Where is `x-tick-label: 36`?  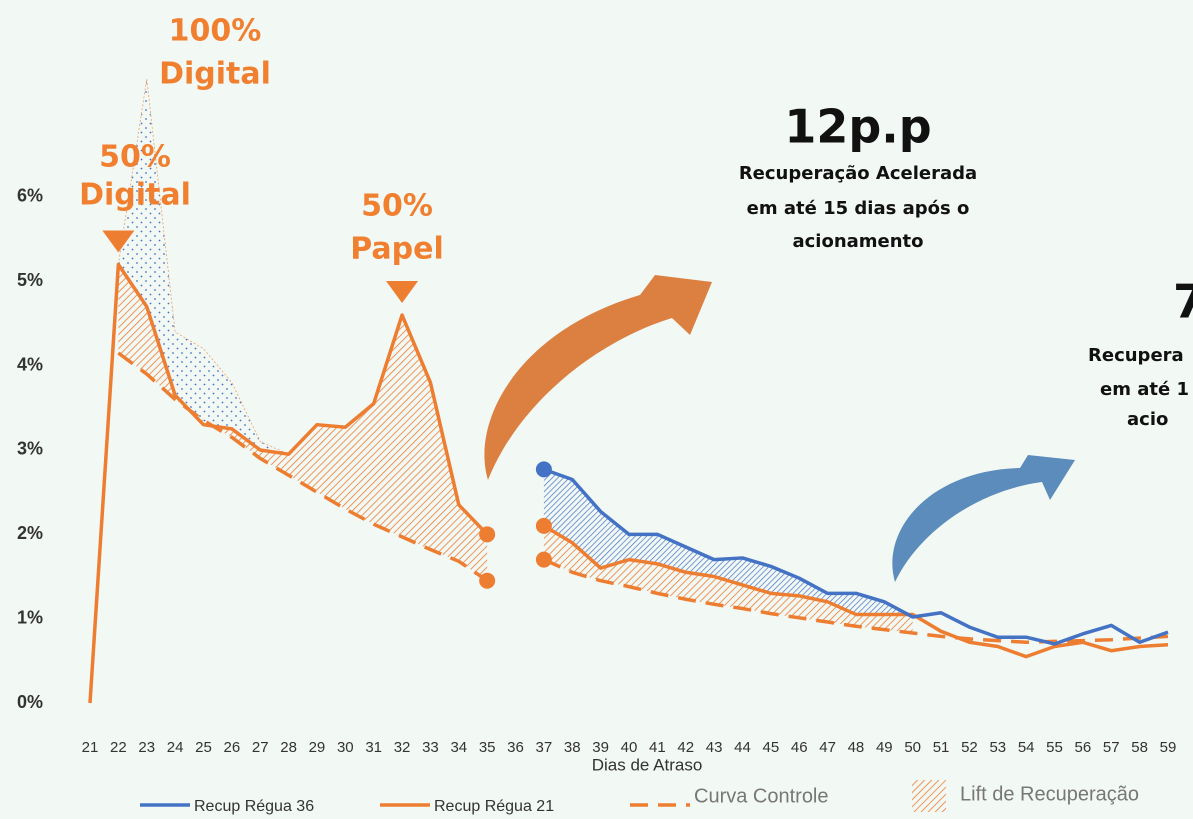
x-tick-label: 36 is located at coordinates (515, 747).